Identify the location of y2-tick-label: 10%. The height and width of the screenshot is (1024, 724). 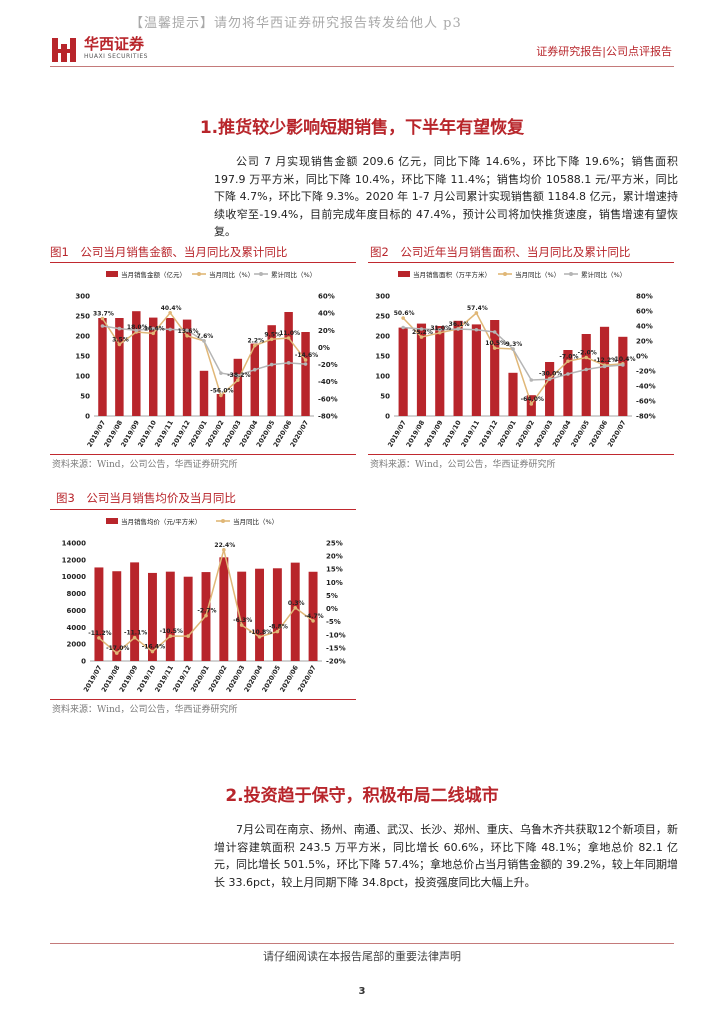
(334, 583).